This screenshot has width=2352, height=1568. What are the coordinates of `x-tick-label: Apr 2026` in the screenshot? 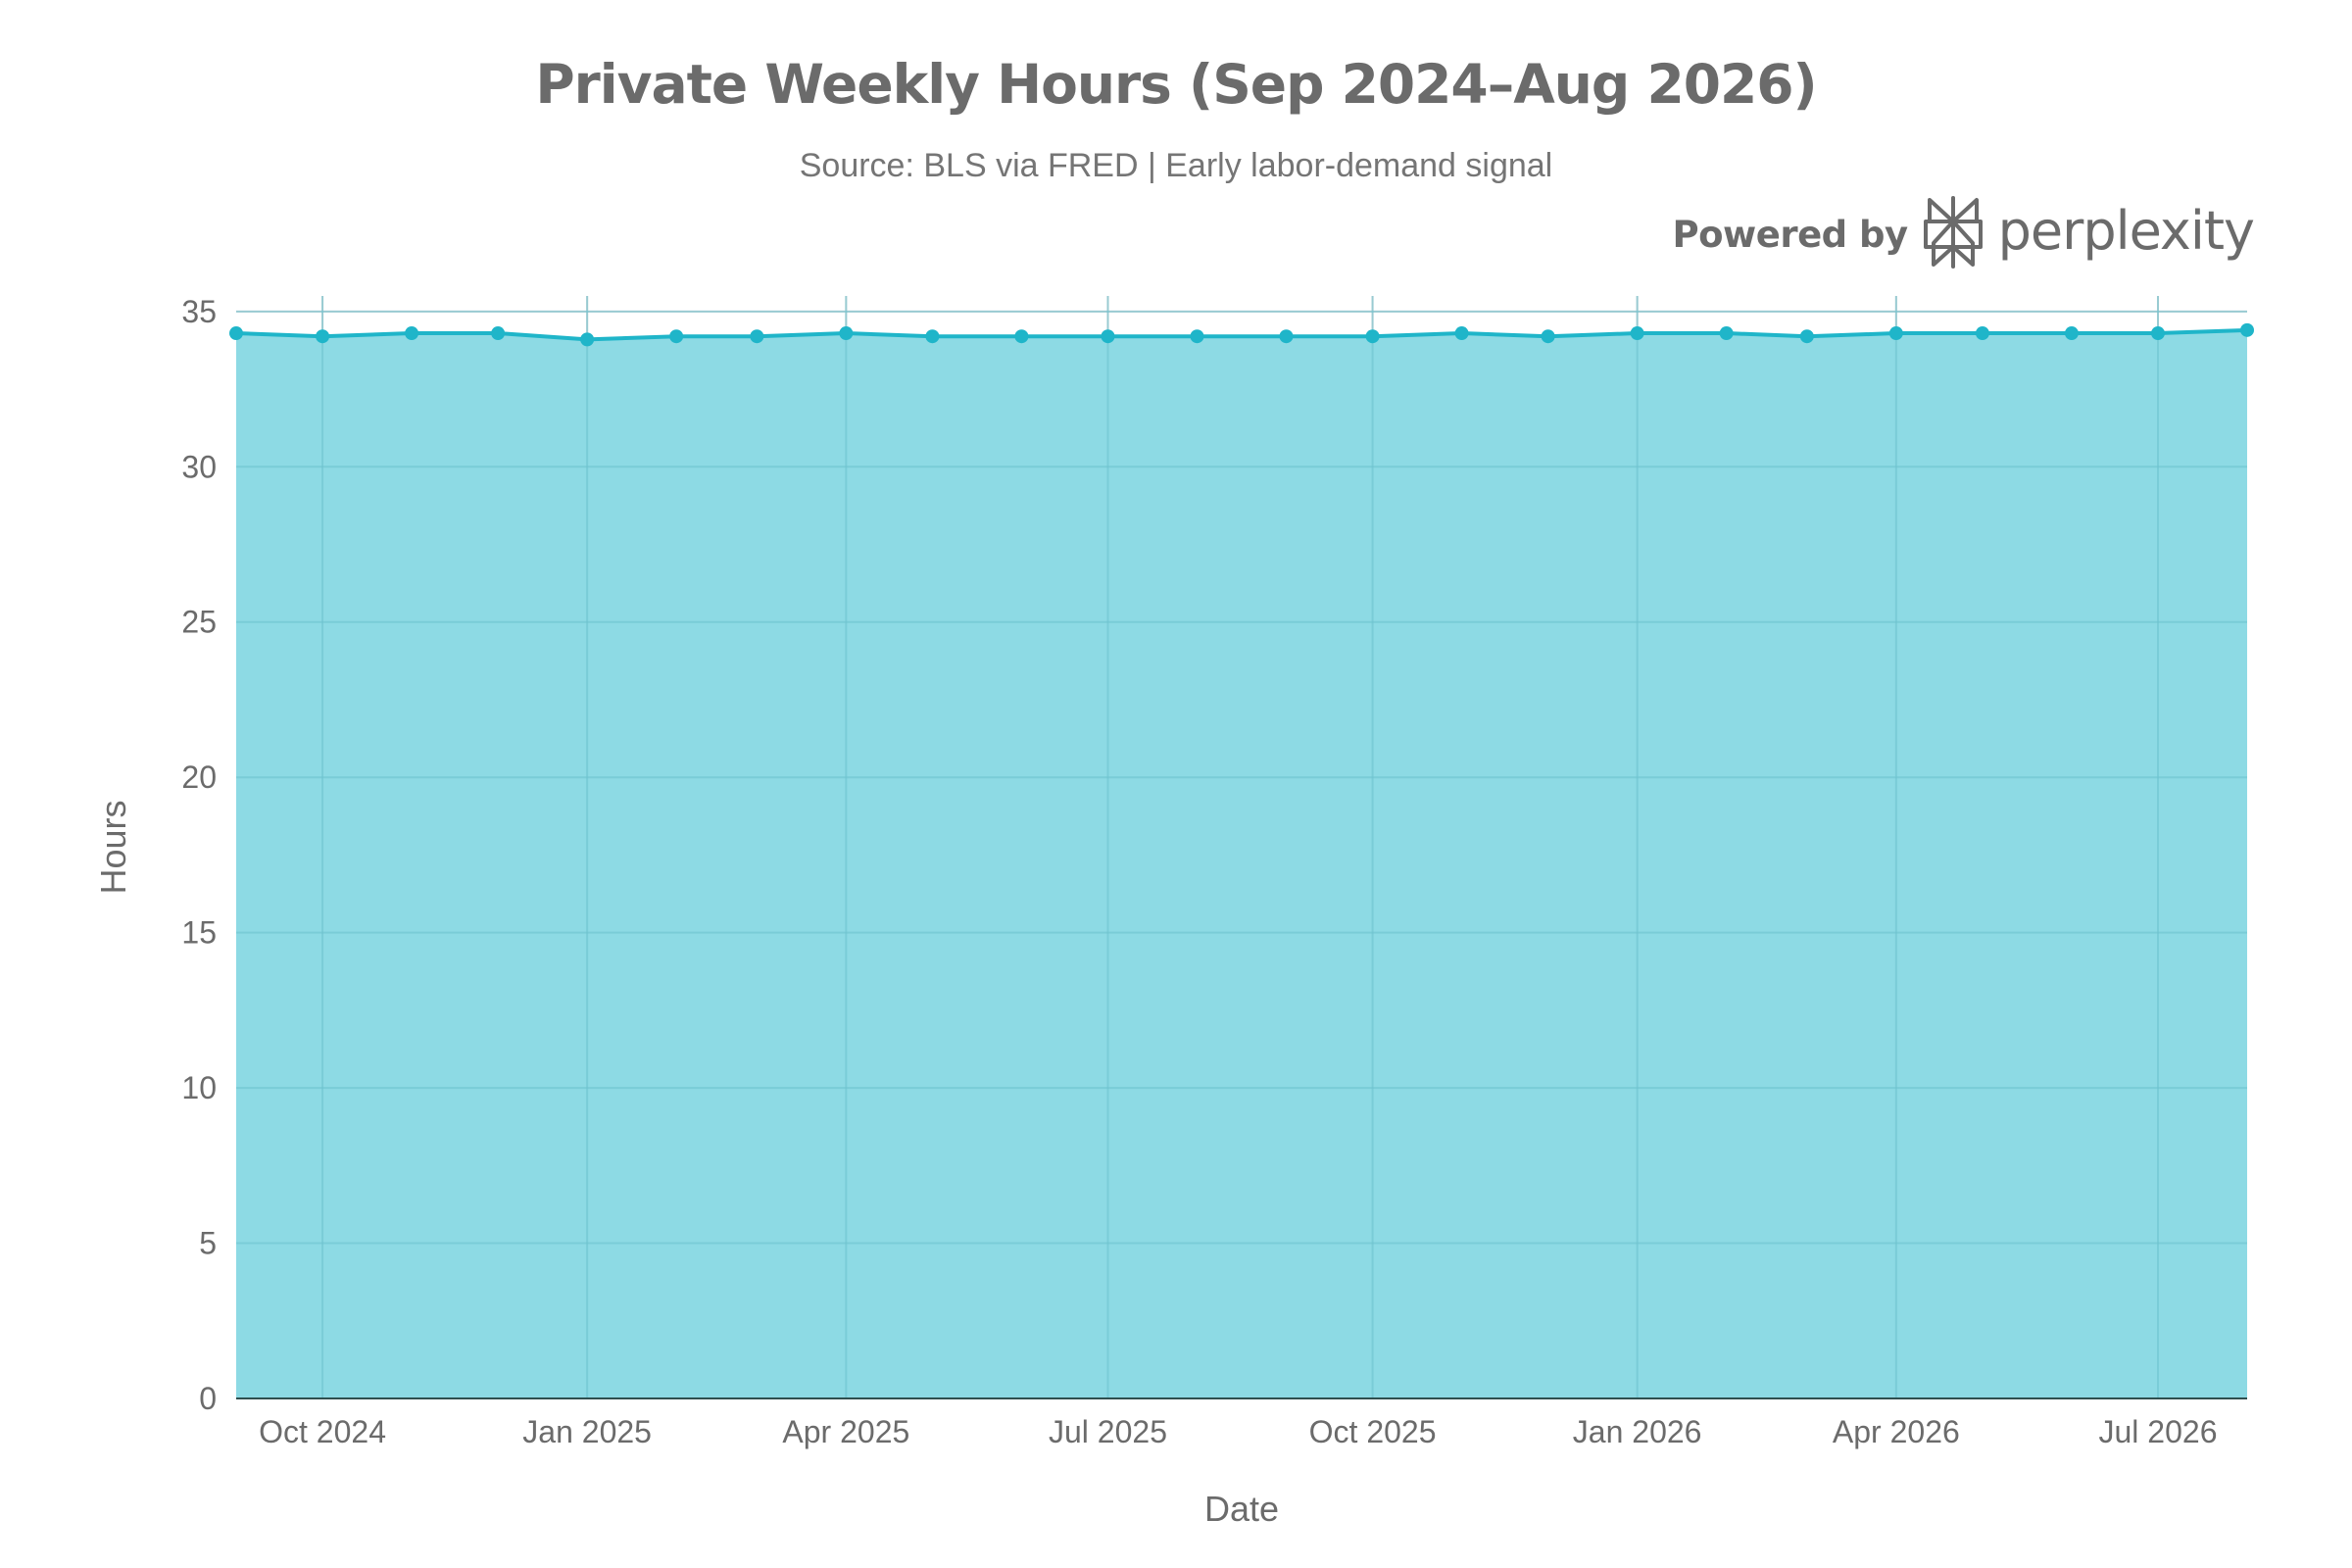 It's located at (1896, 1431).